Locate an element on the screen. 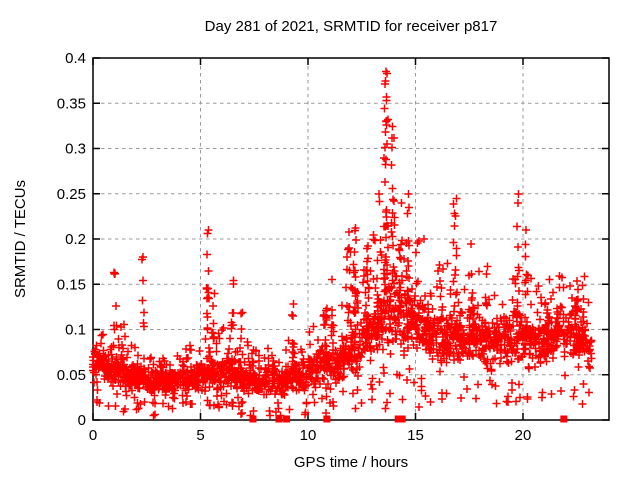 This screenshot has height=480, width=640. y-tick-label: 0.25 is located at coordinates (71, 194).